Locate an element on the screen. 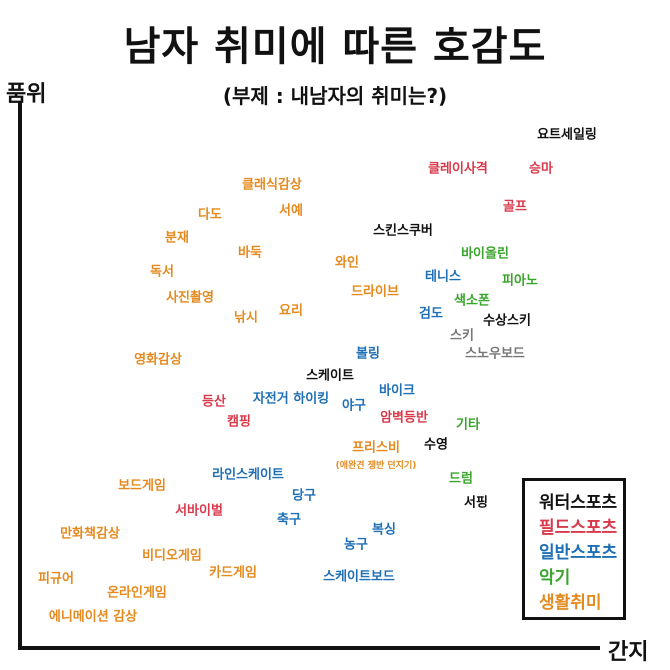 The height and width of the screenshot is (670, 670). hobby-label: 스키 is located at coordinates (462, 336).